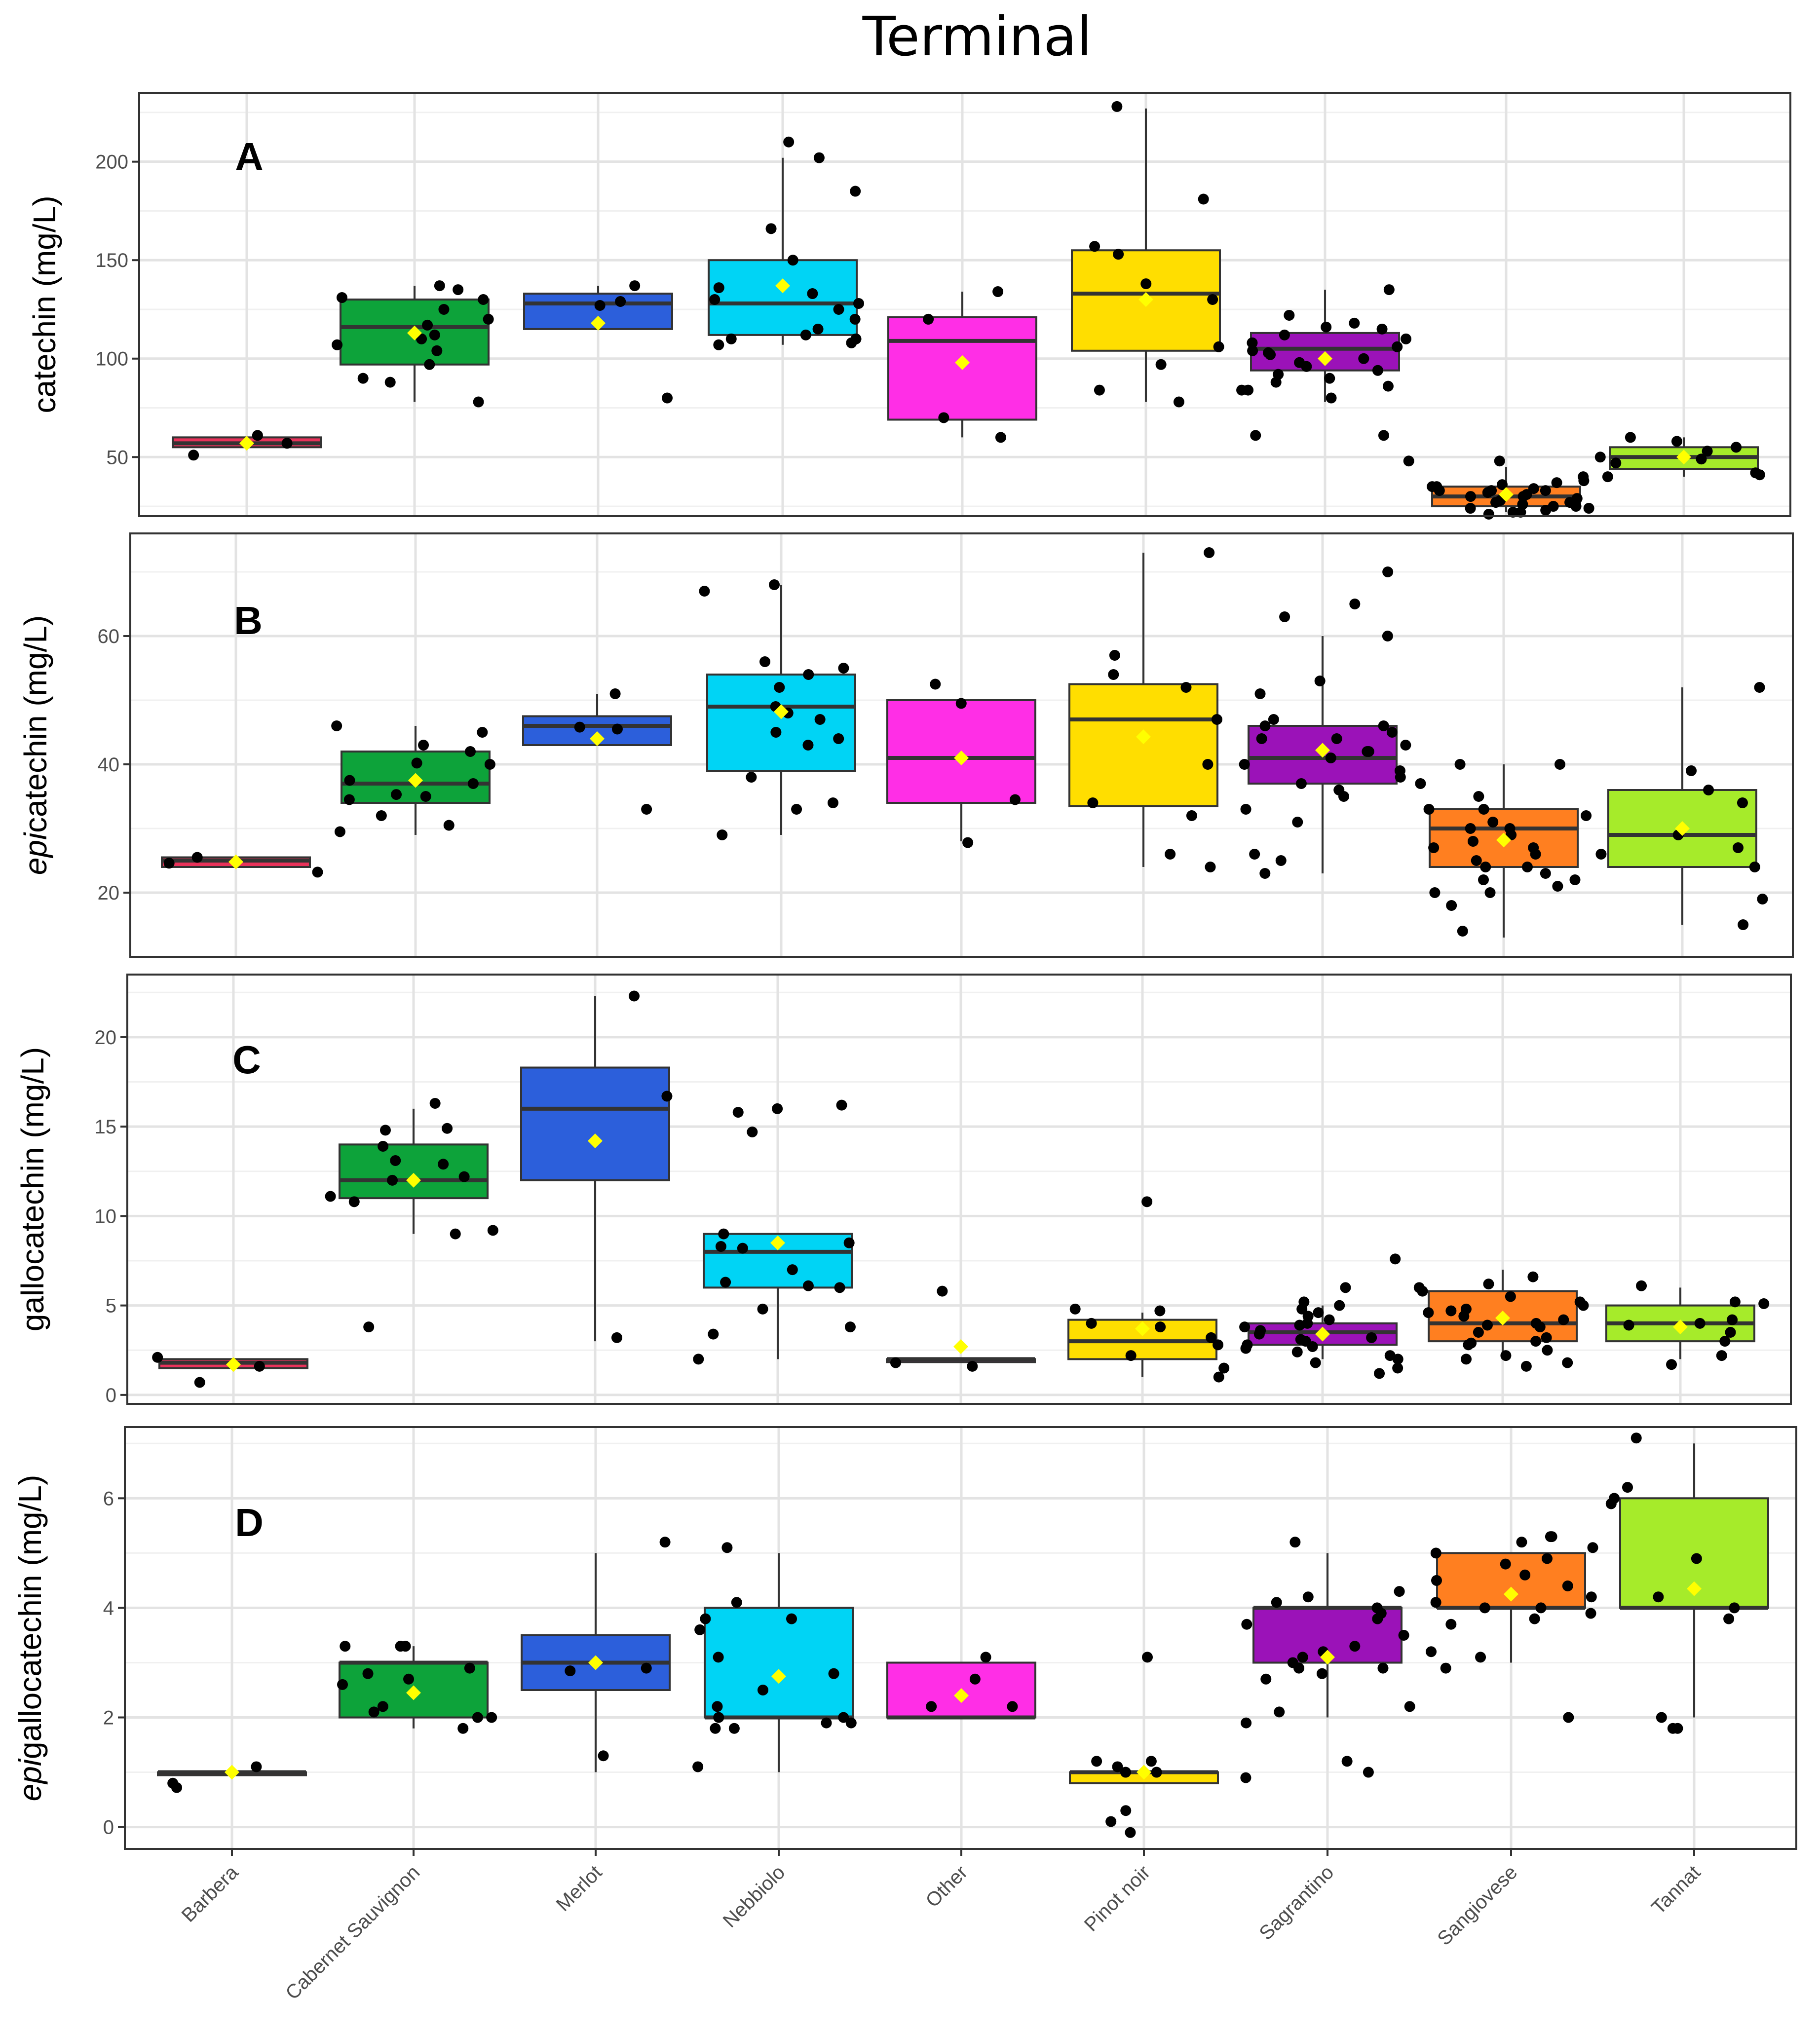 The width and height of the screenshot is (1820, 2033). I want to click on panel-b-y-axis-label: epicatechin (mg/L), so click(35, 745).